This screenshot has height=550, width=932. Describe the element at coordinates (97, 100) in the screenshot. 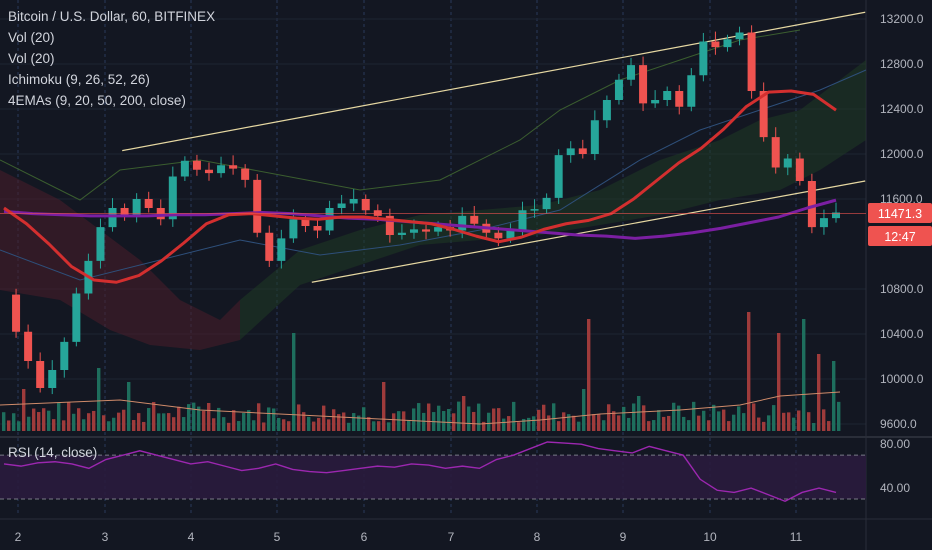

I see `legend-emas: 4EMAs (9, 20, 50, 200, close)` at that location.